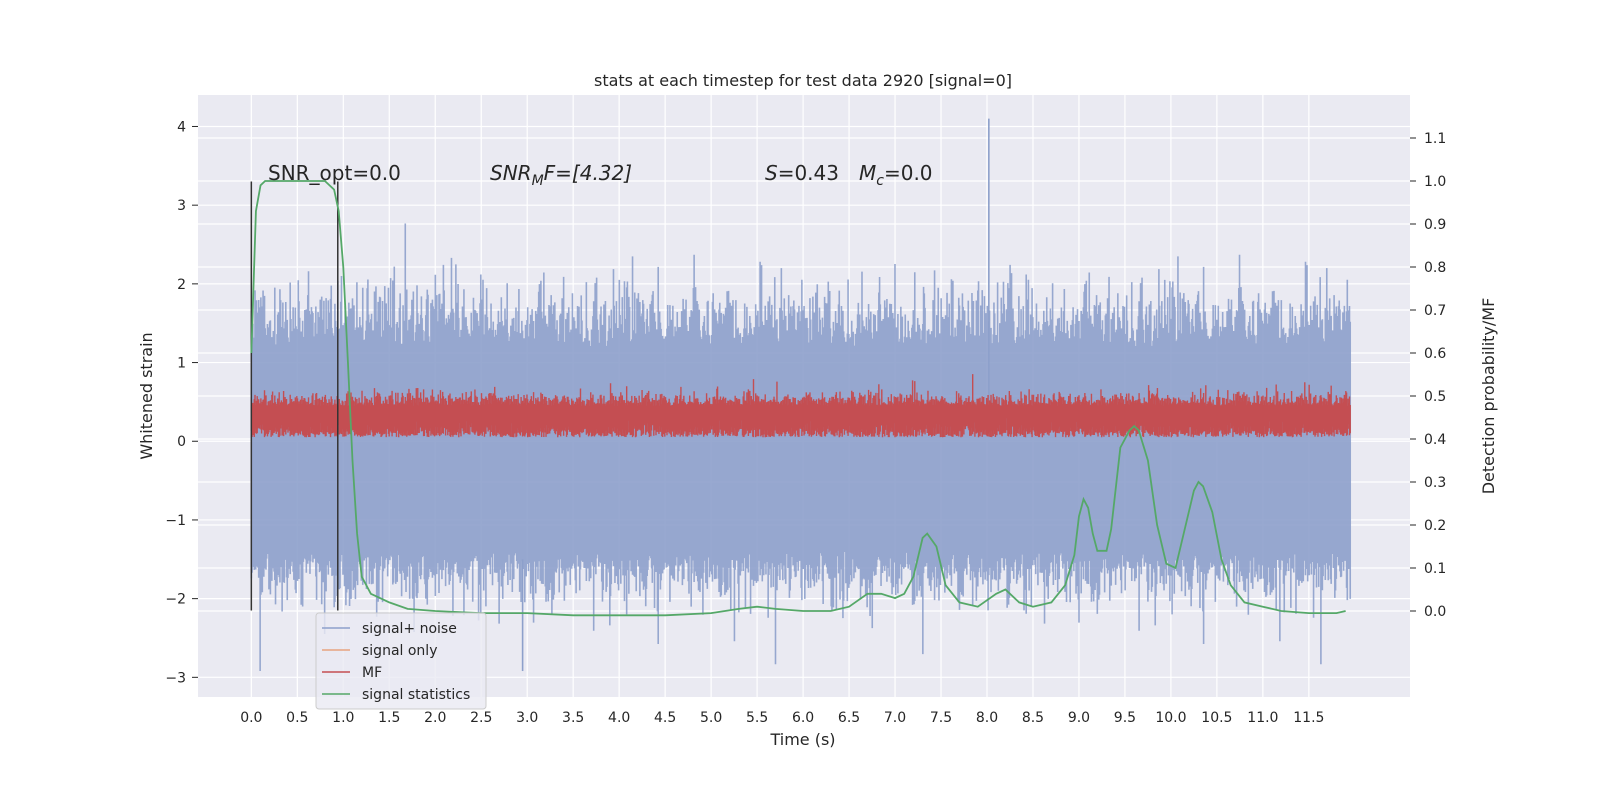 The image size is (1600, 800). What do you see at coordinates (941, 718) in the screenshot?
I see `x-tick-label: 7.5` at bounding box center [941, 718].